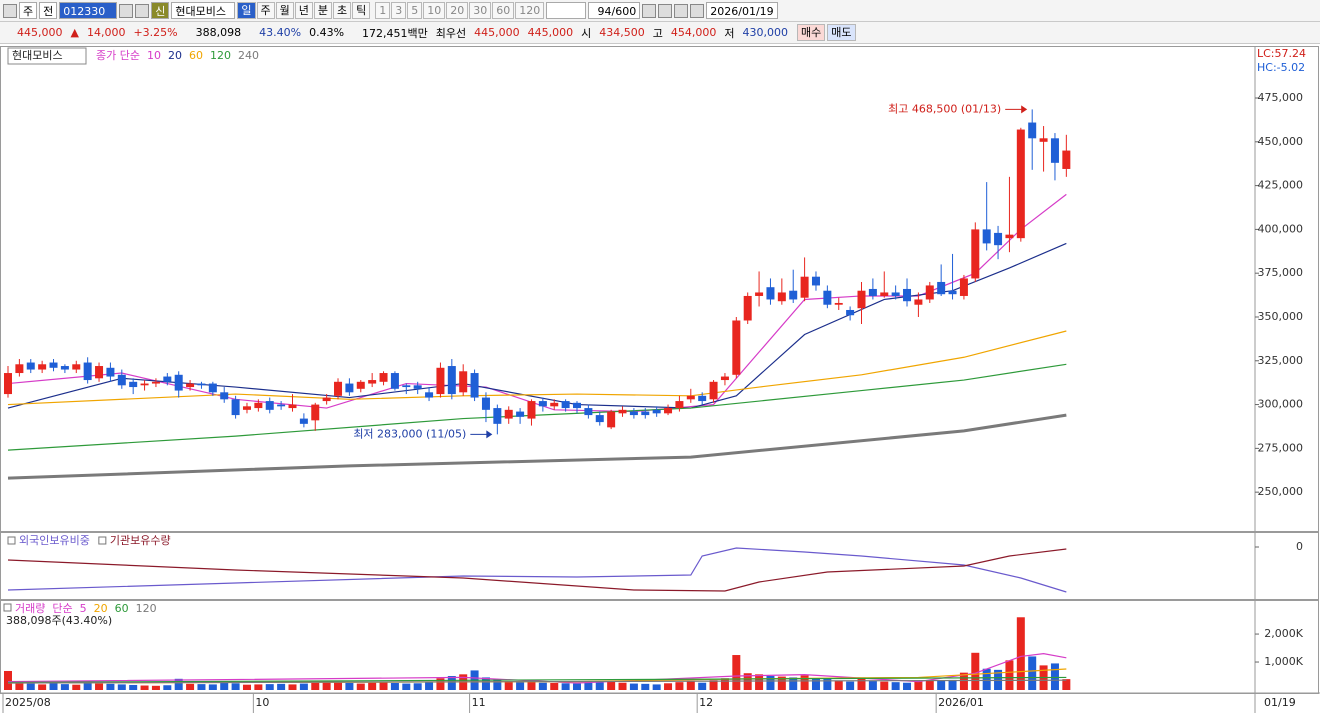  Describe the element at coordinates (88, 10) in the screenshot. I see `code-input: 012330` at that location.